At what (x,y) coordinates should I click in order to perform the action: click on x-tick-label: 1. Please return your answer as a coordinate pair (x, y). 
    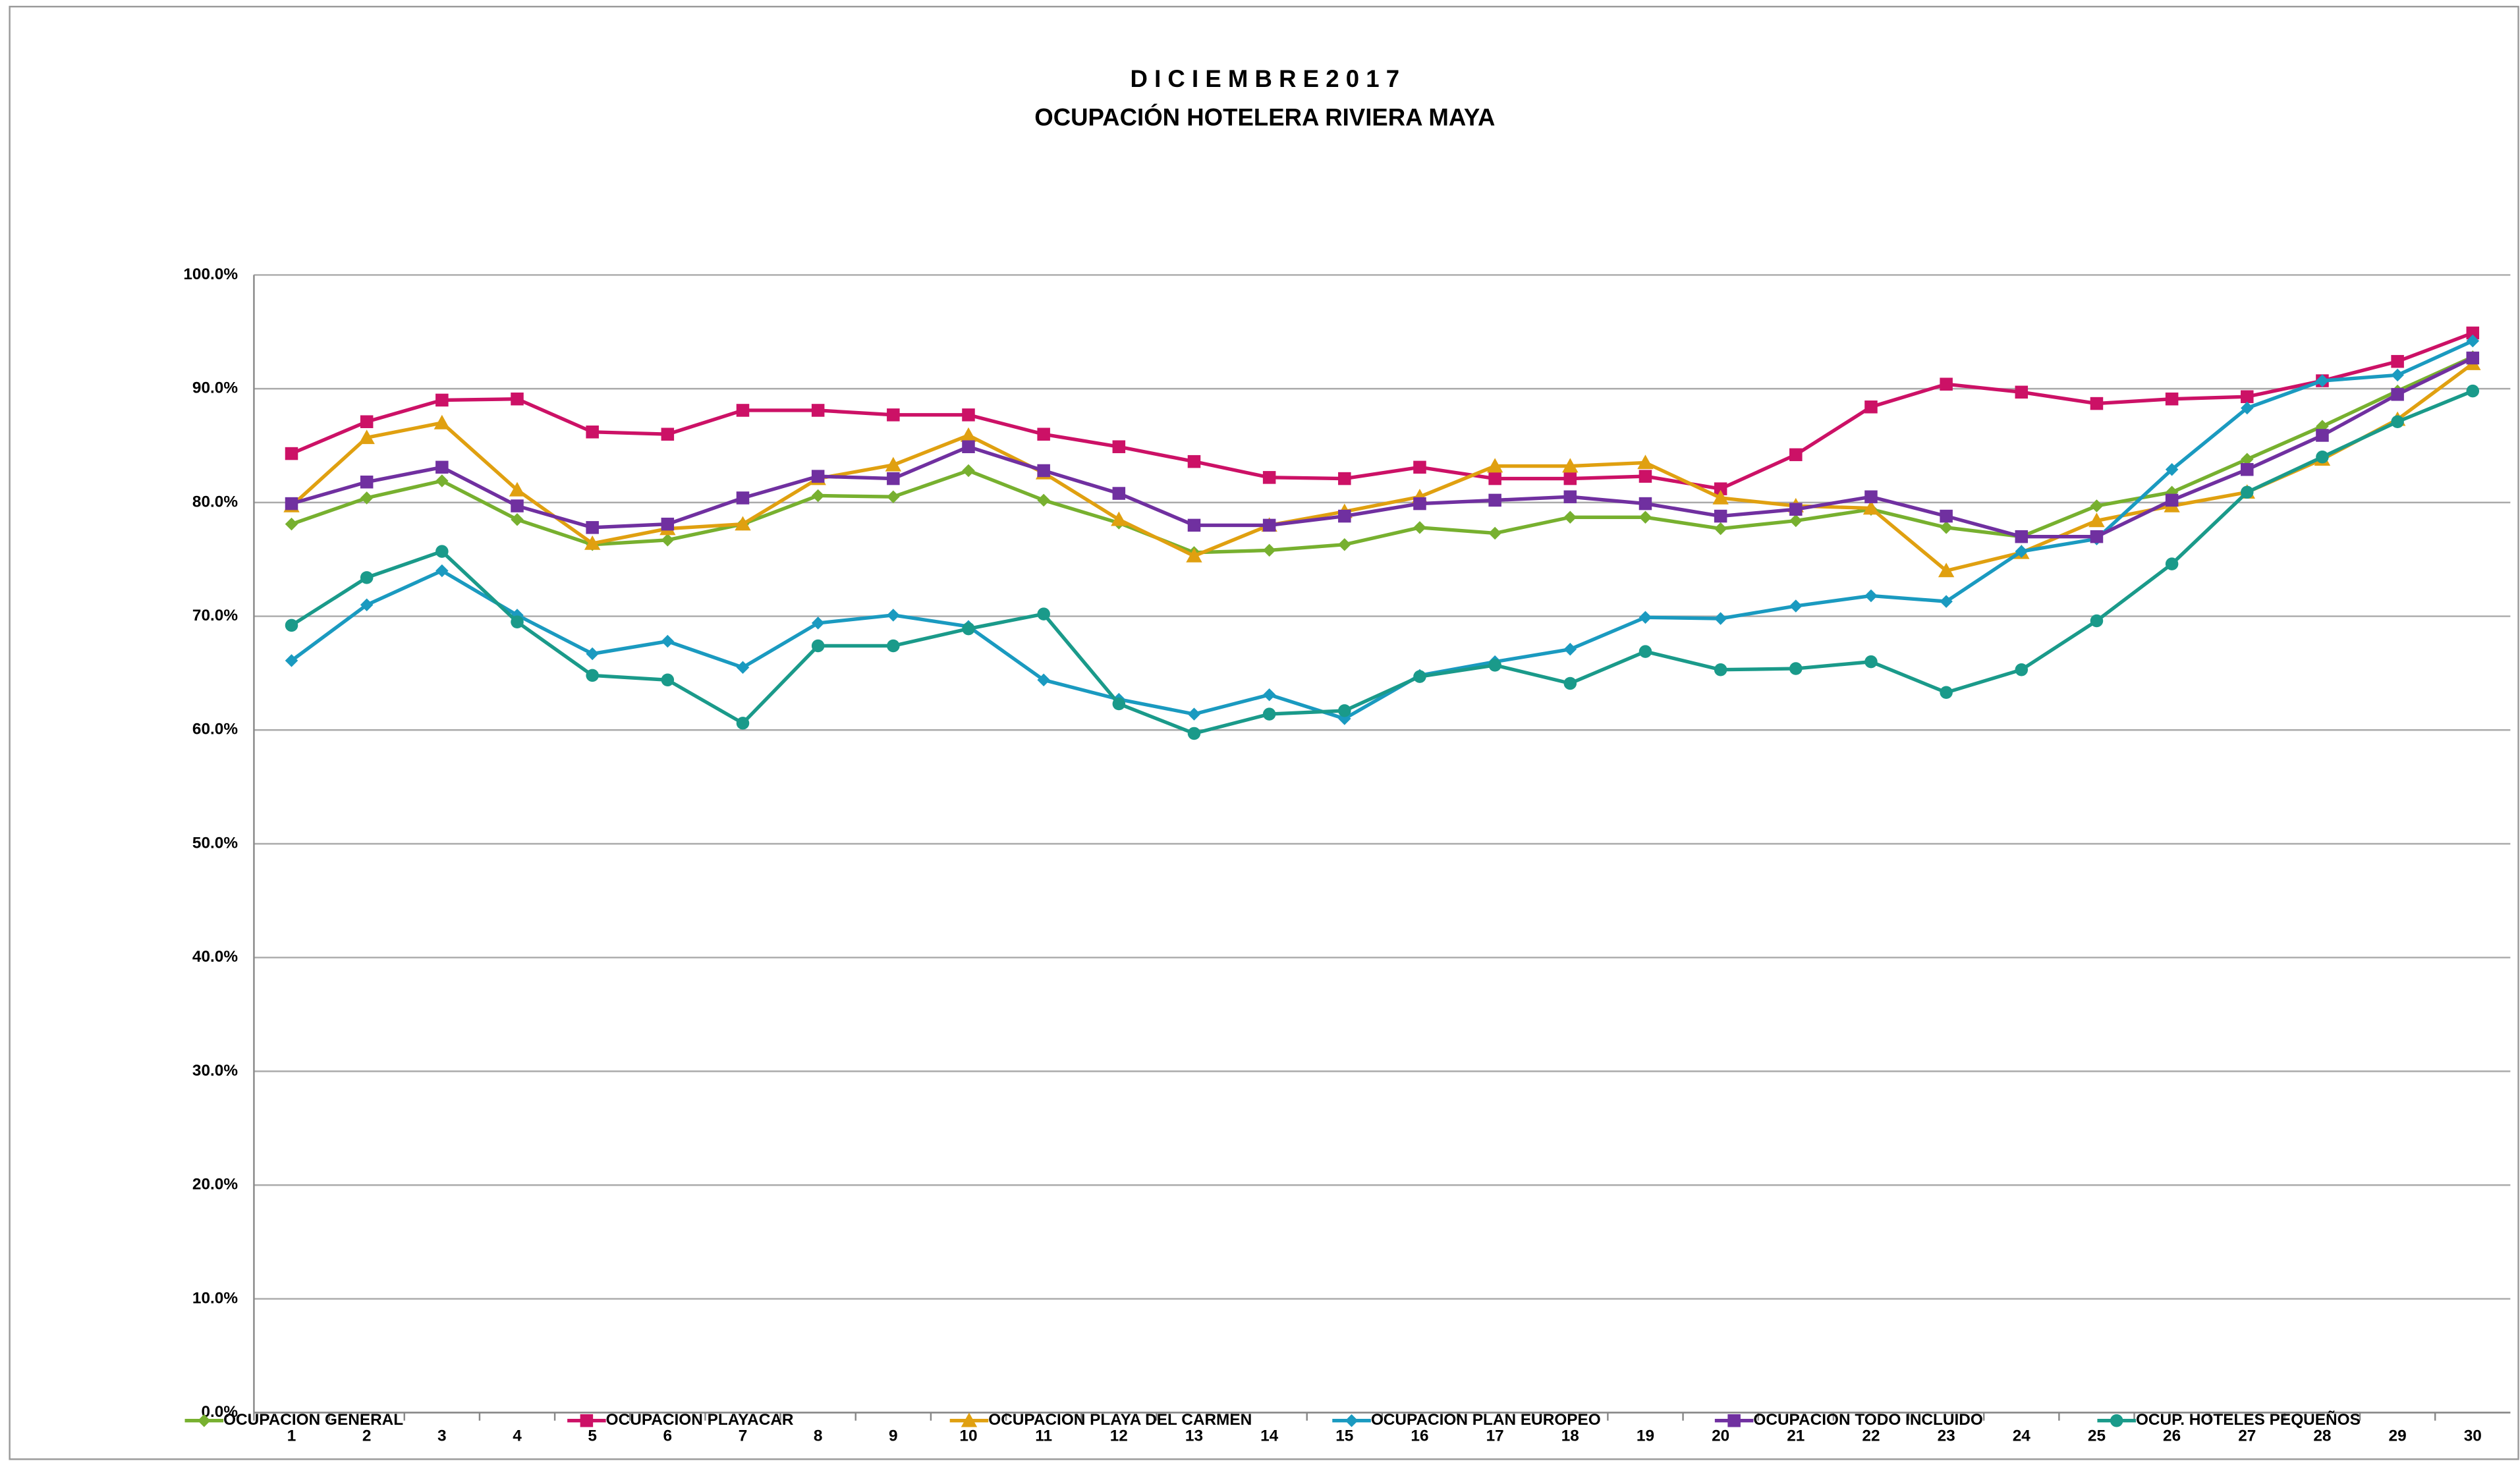
    Looking at the image, I should click on (291, 1436).